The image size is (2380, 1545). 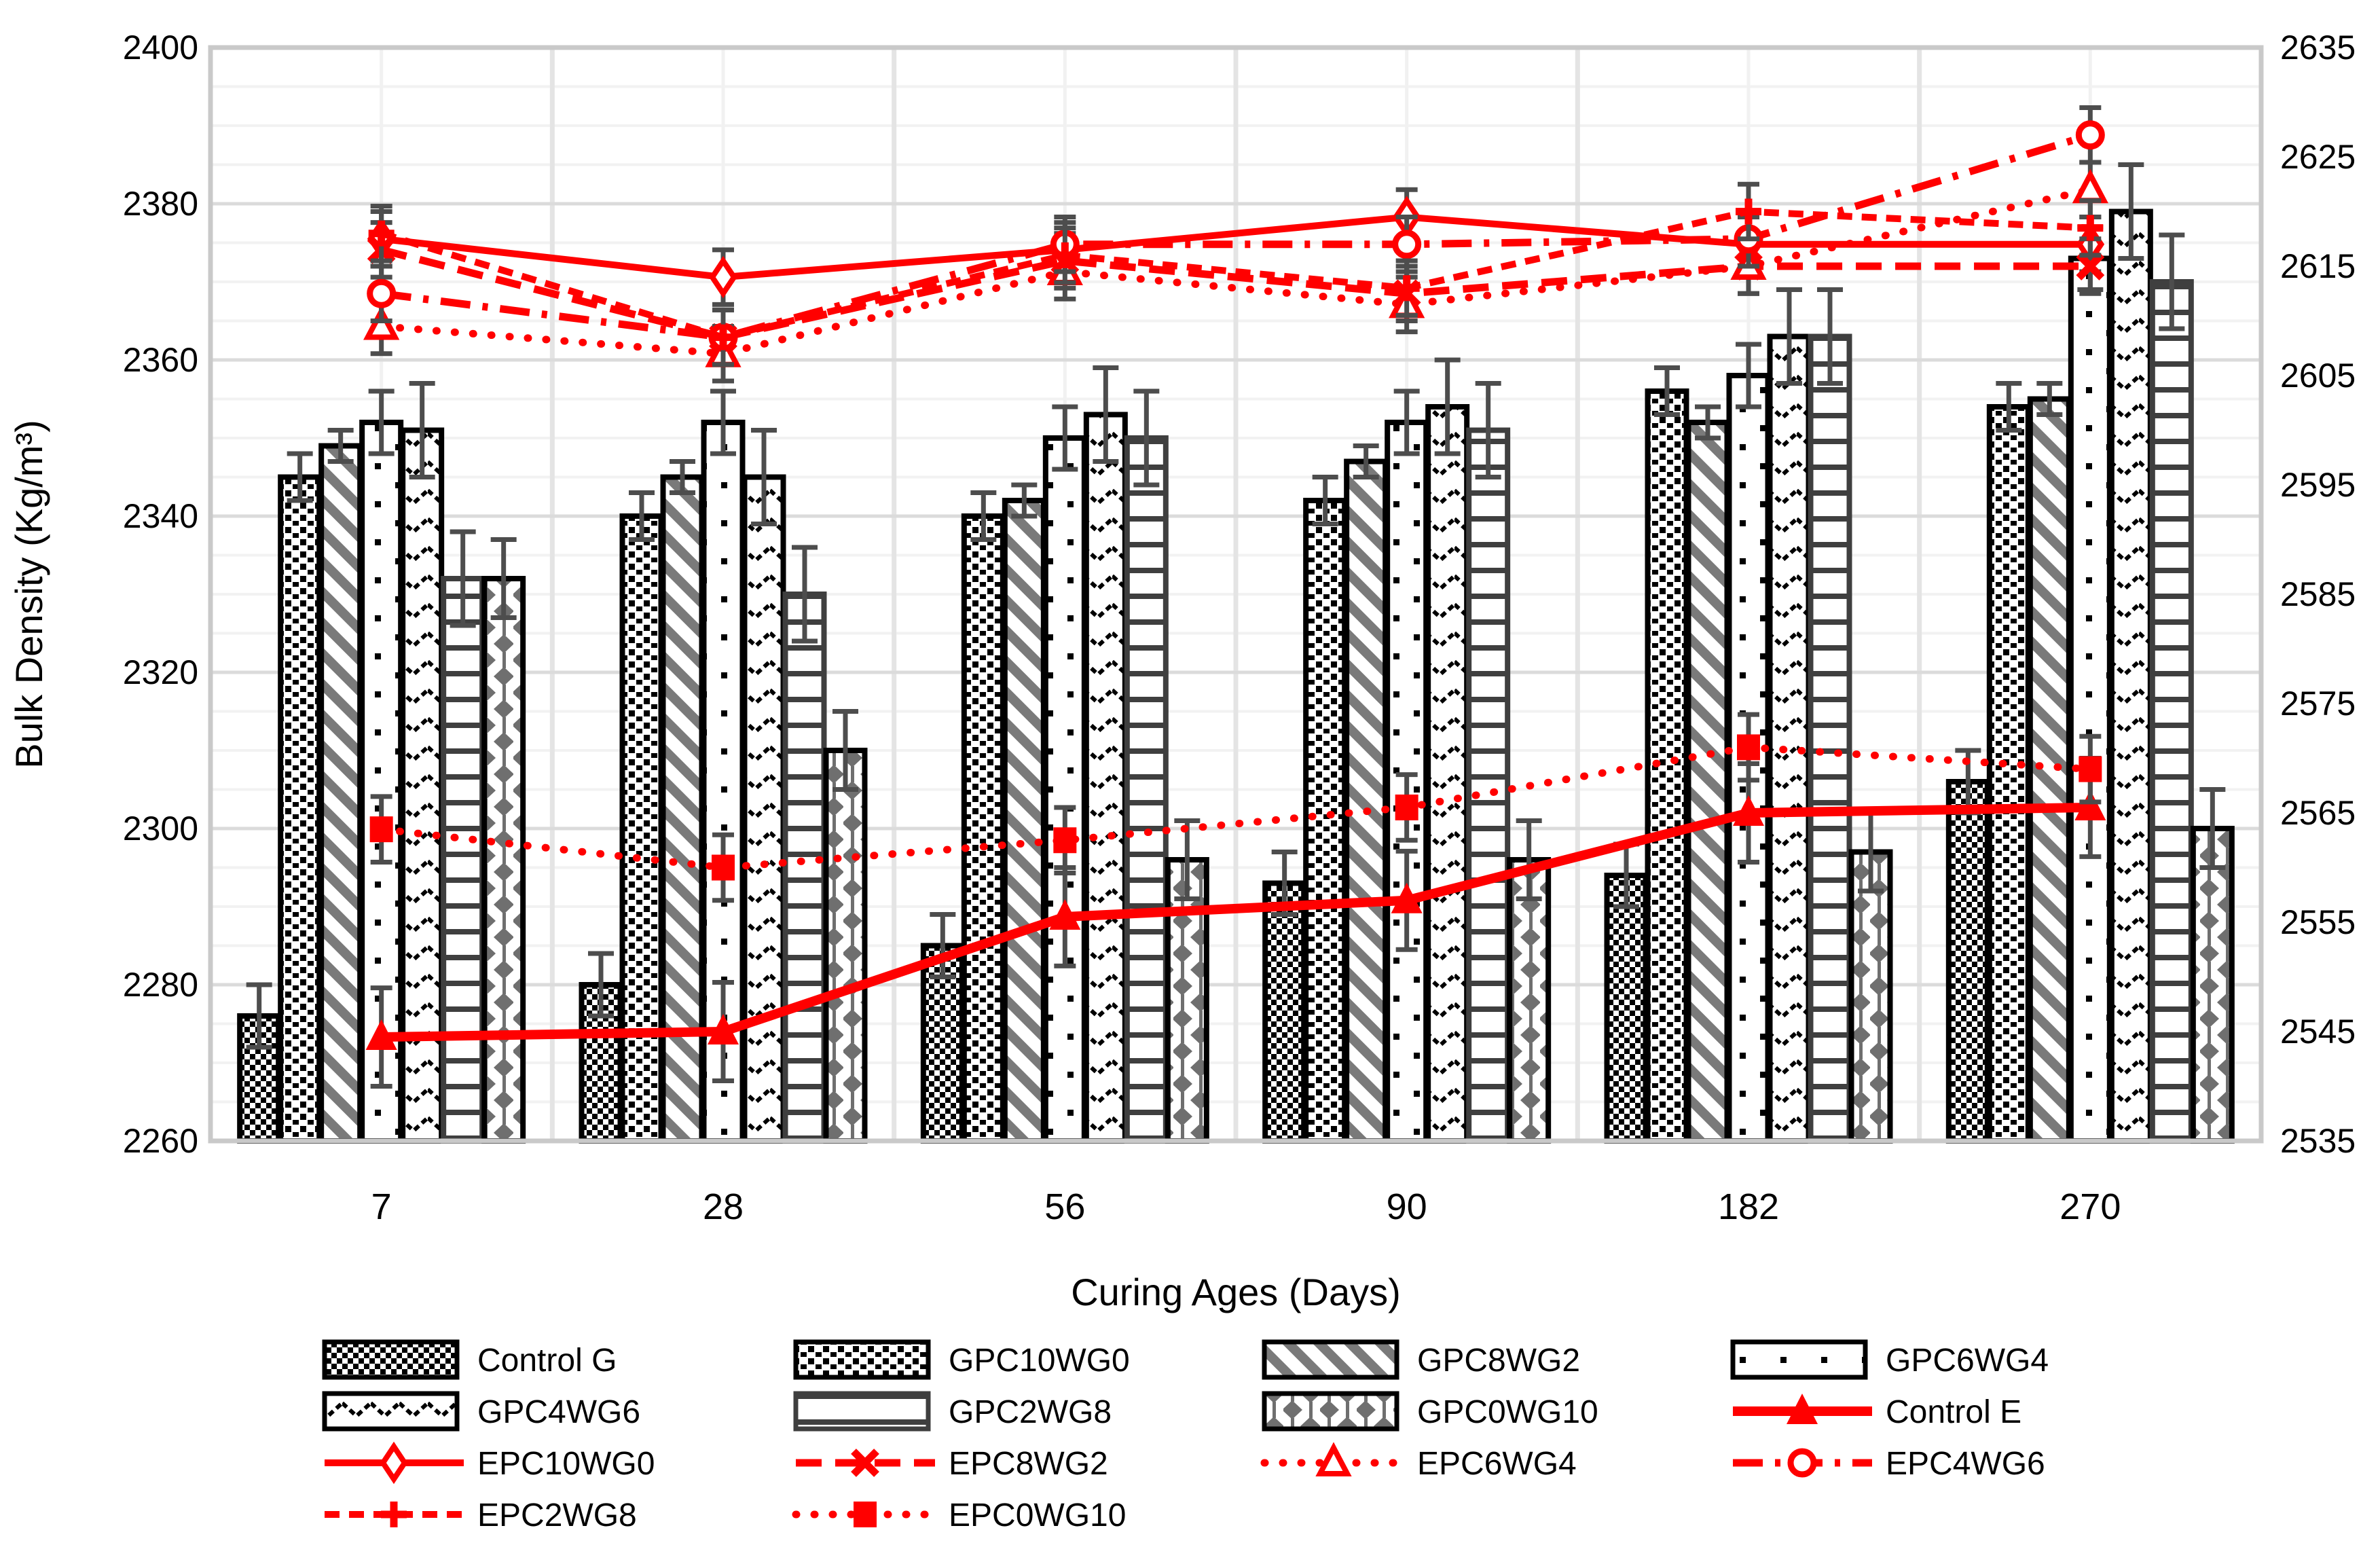 What do you see at coordinates (953, 1411) in the screenshot?
I see `legend-item-gpc2wg8: GPC2WG8` at bounding box center [953, 1411].